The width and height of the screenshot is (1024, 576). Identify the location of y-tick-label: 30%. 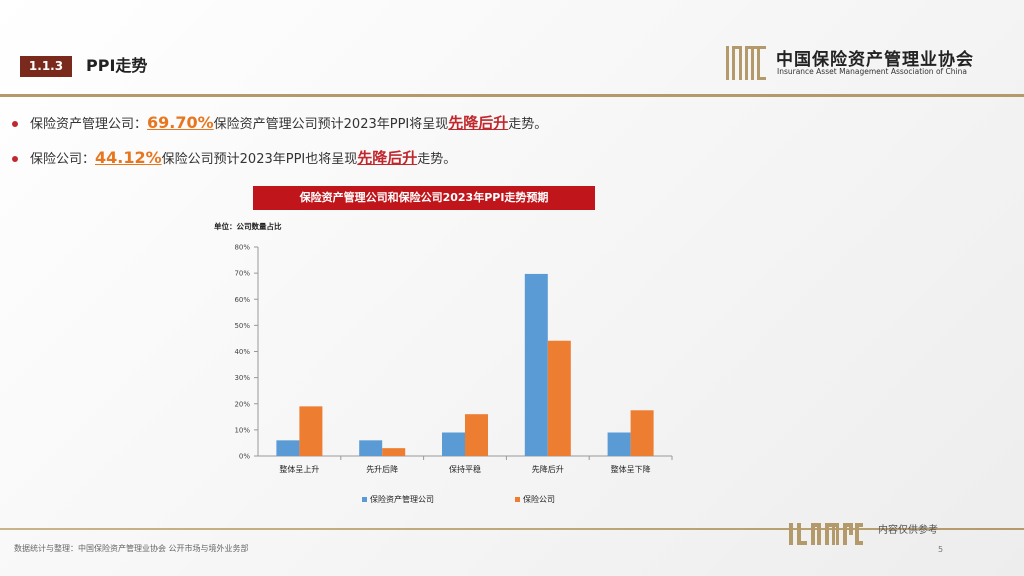
(242, 378).